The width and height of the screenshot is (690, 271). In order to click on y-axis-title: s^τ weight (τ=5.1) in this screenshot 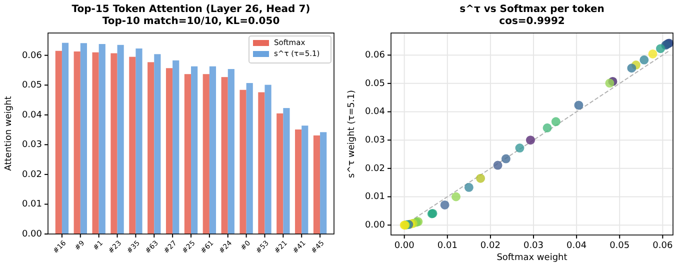, I will do `click(352, 134)`.